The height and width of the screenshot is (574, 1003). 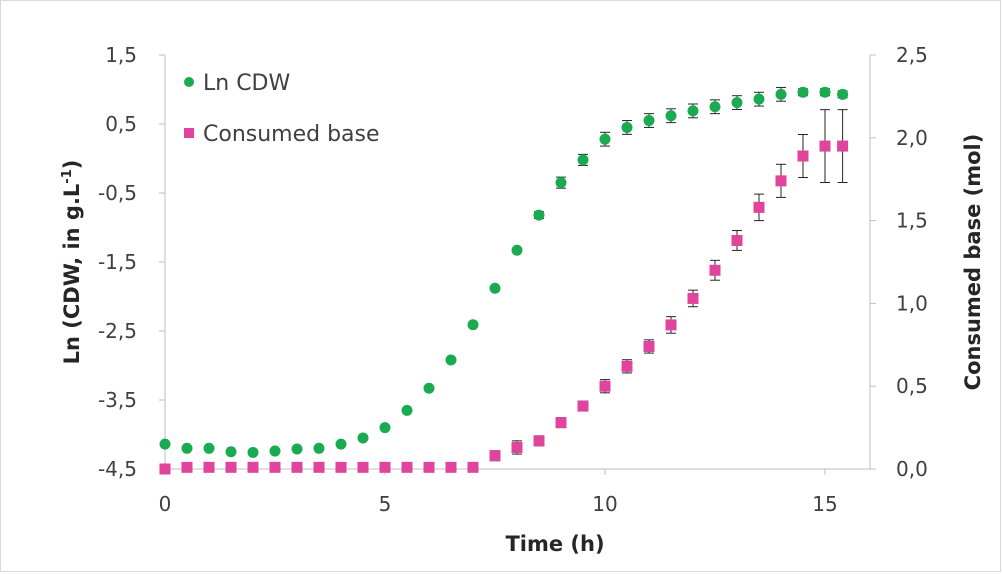 What do you see at coordinates (246, 83) in the screenshot?
I see `legend-label-ln-cdw: Ln CDW` at bounding box center [246, 83].